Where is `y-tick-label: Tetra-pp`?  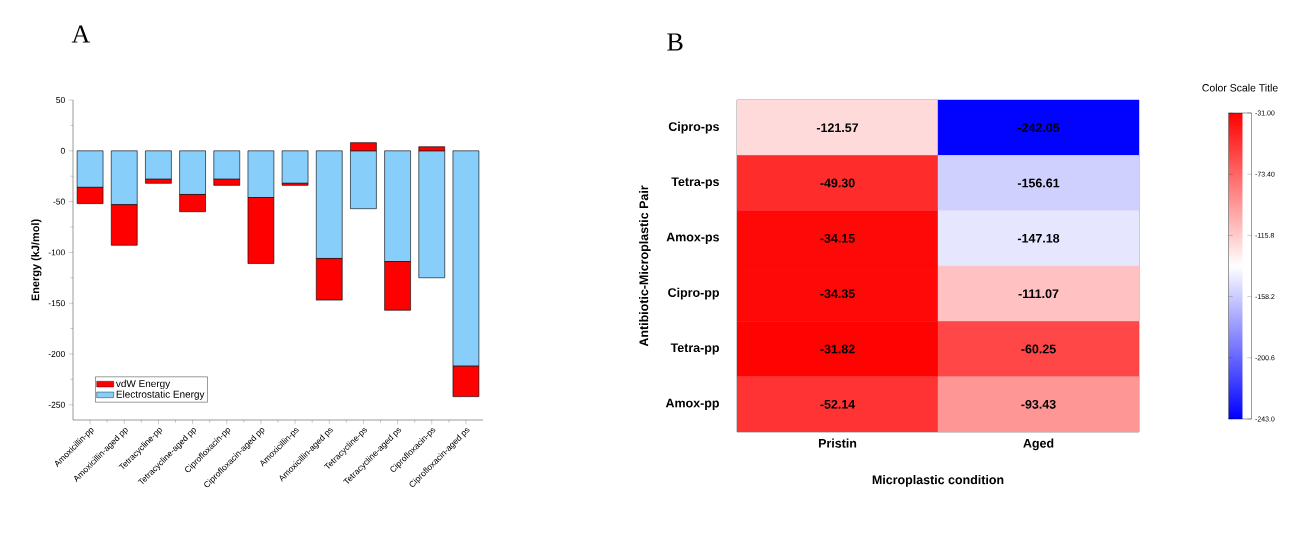
y-tick-label: Tetra-pp is located at coordinates (694, 349).